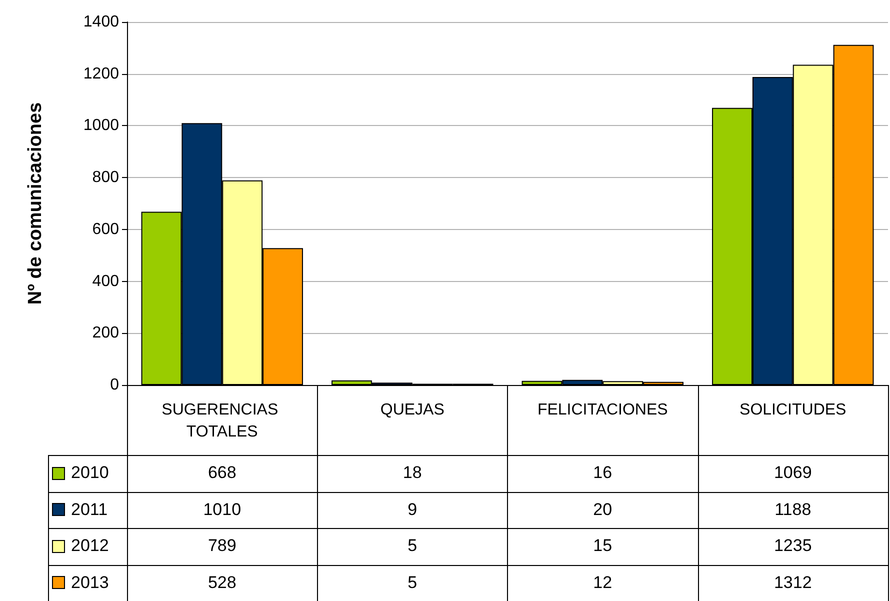  What do you see at coordinates (412, 509) in the screenshot?
I see `data-label: 9` at bounding box center [412, 509].